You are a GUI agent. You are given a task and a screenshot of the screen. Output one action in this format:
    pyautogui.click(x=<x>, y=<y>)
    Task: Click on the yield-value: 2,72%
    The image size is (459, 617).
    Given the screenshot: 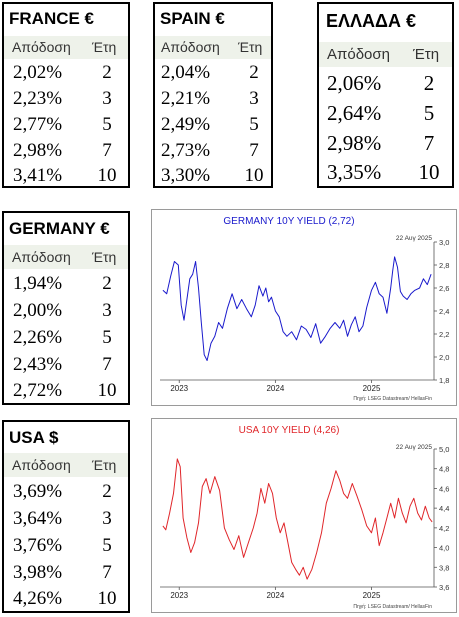 What is the action you would take?
    pyautogui.click(x=38, y=390)
    